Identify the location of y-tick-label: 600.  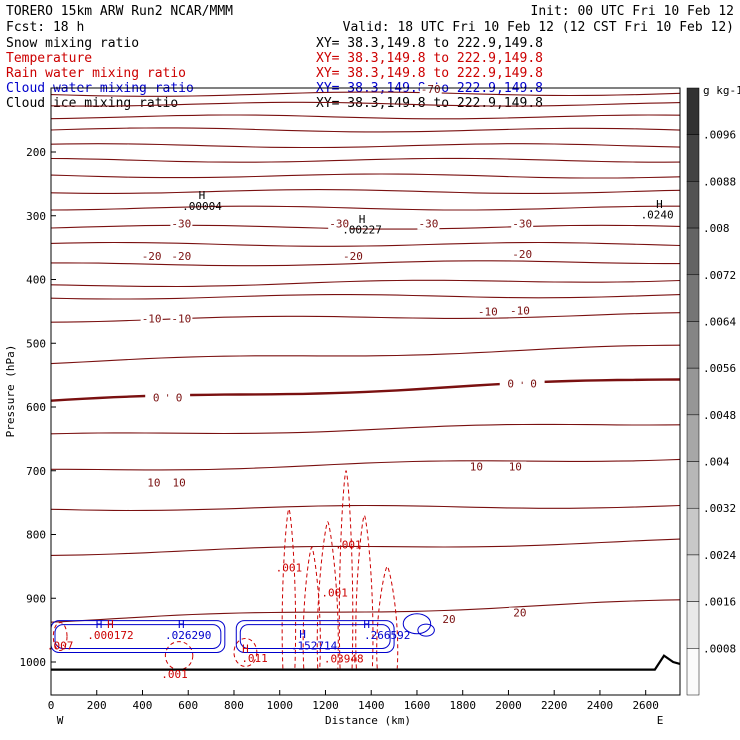
(36, 407).